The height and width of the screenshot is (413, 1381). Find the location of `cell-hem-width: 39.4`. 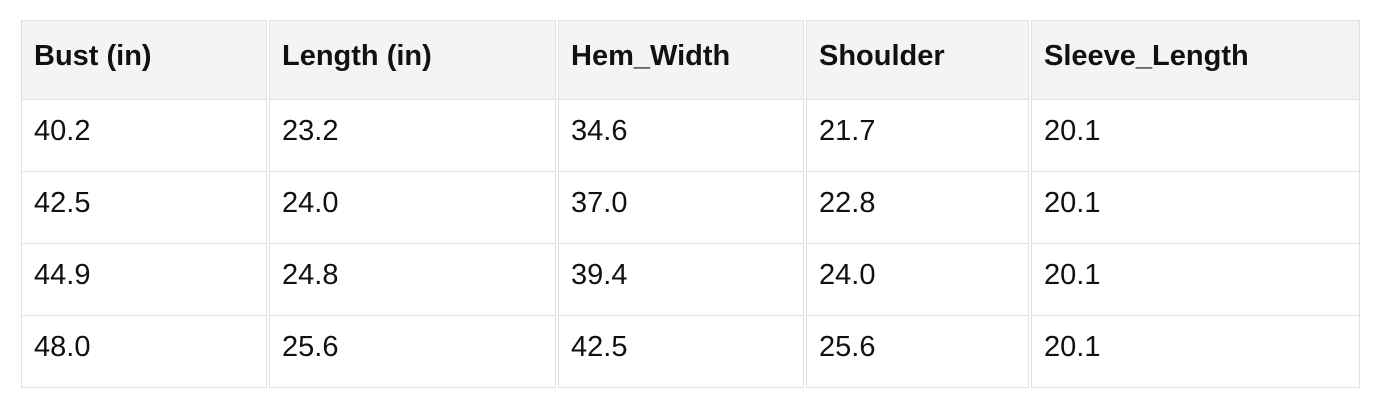

cell-hem-width: 39.4 is located at coordinates (681, 280).